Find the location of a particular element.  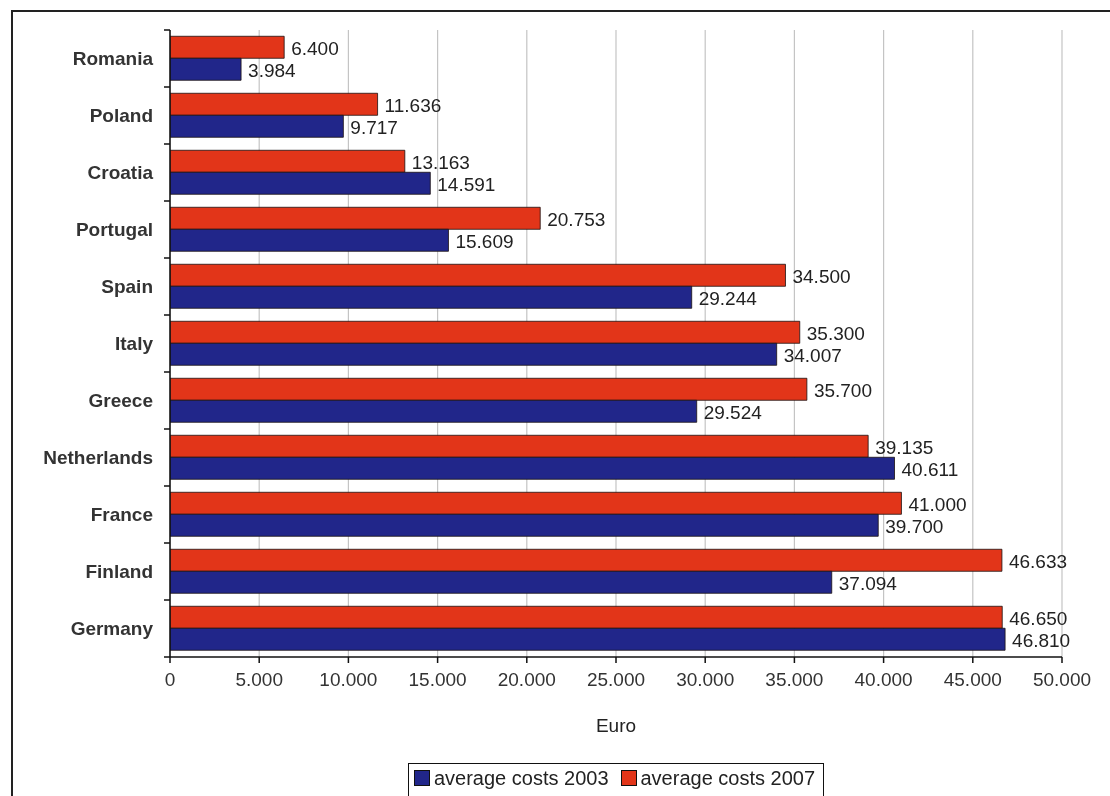

data-label: 34.500 is located at coordinates (821, 276).